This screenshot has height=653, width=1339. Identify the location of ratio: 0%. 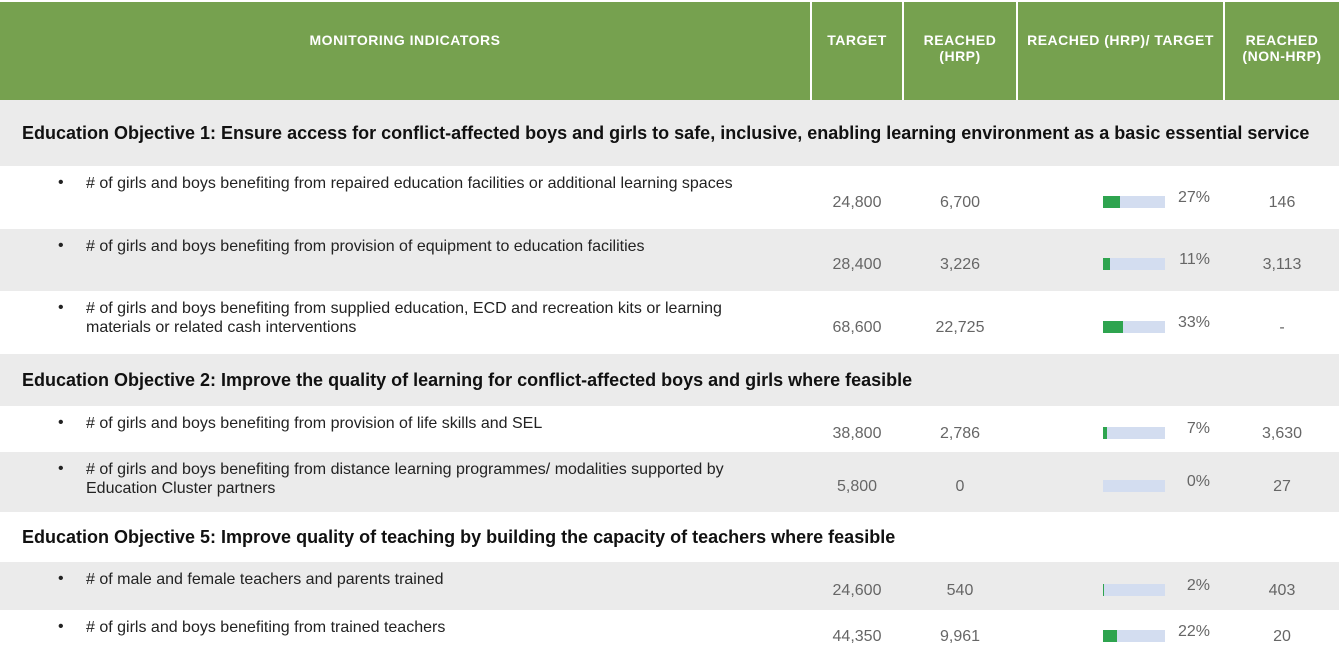
(1198, 481).